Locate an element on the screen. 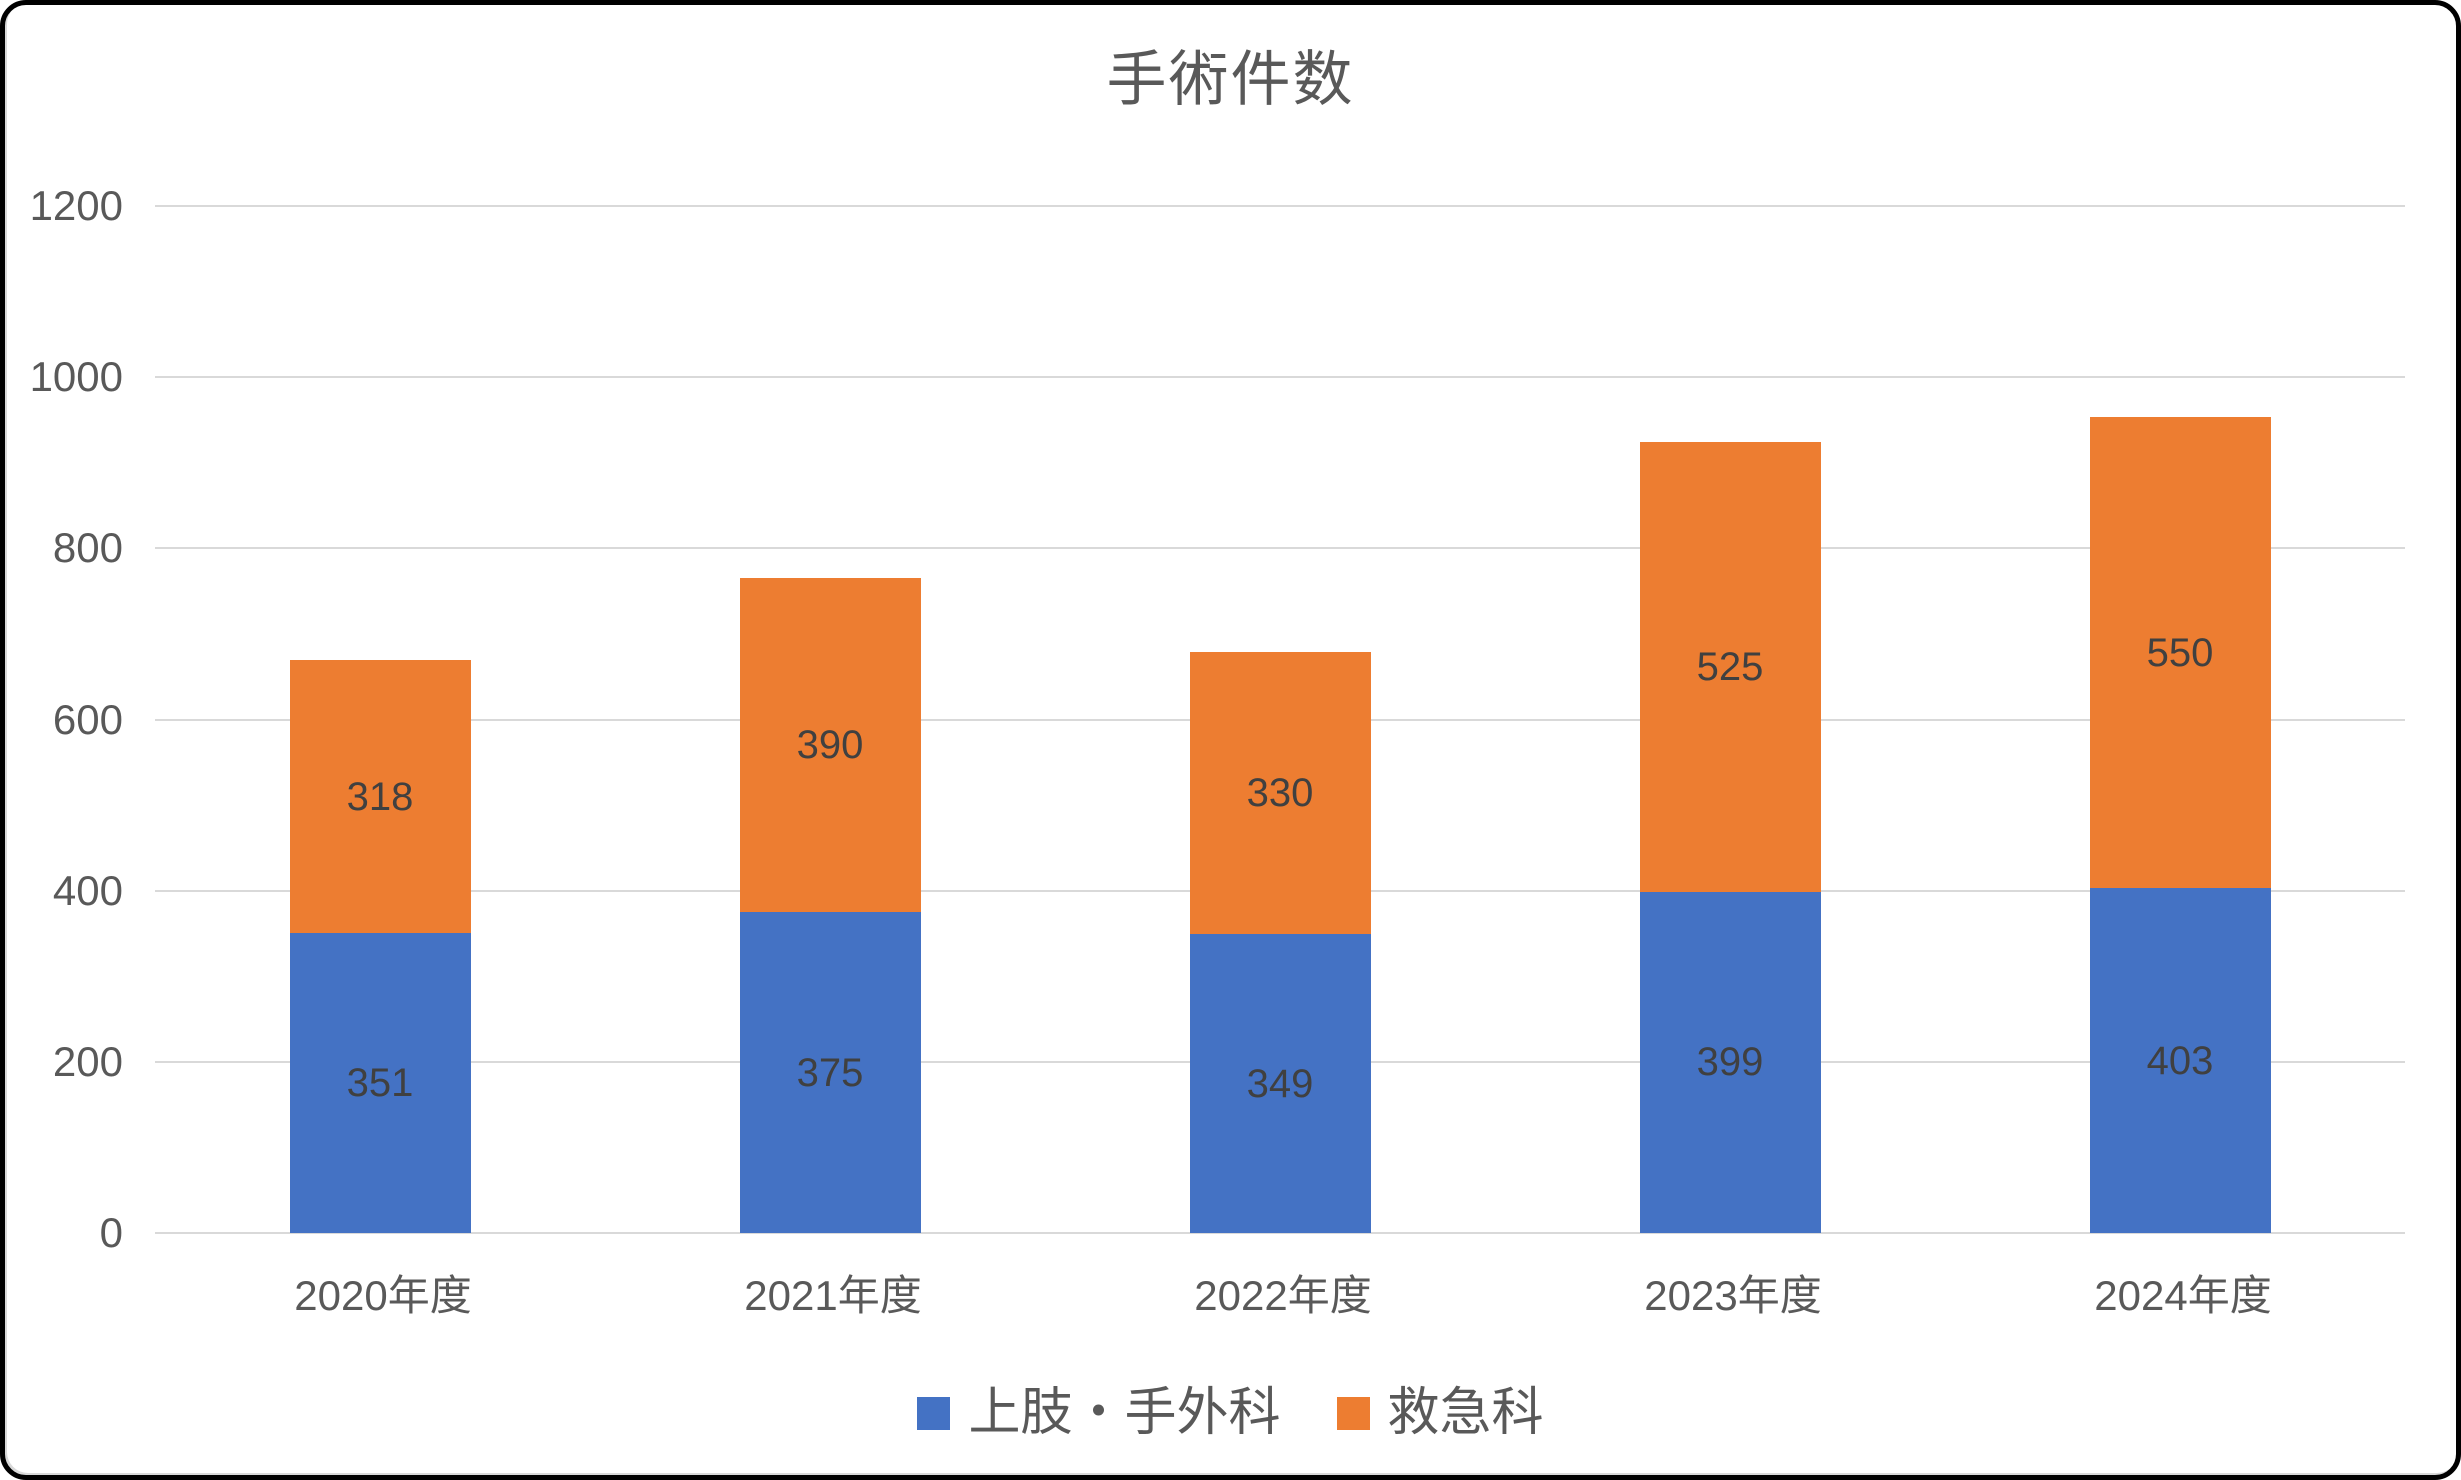  data-label: 525 is located at coordinates (1730, 666).